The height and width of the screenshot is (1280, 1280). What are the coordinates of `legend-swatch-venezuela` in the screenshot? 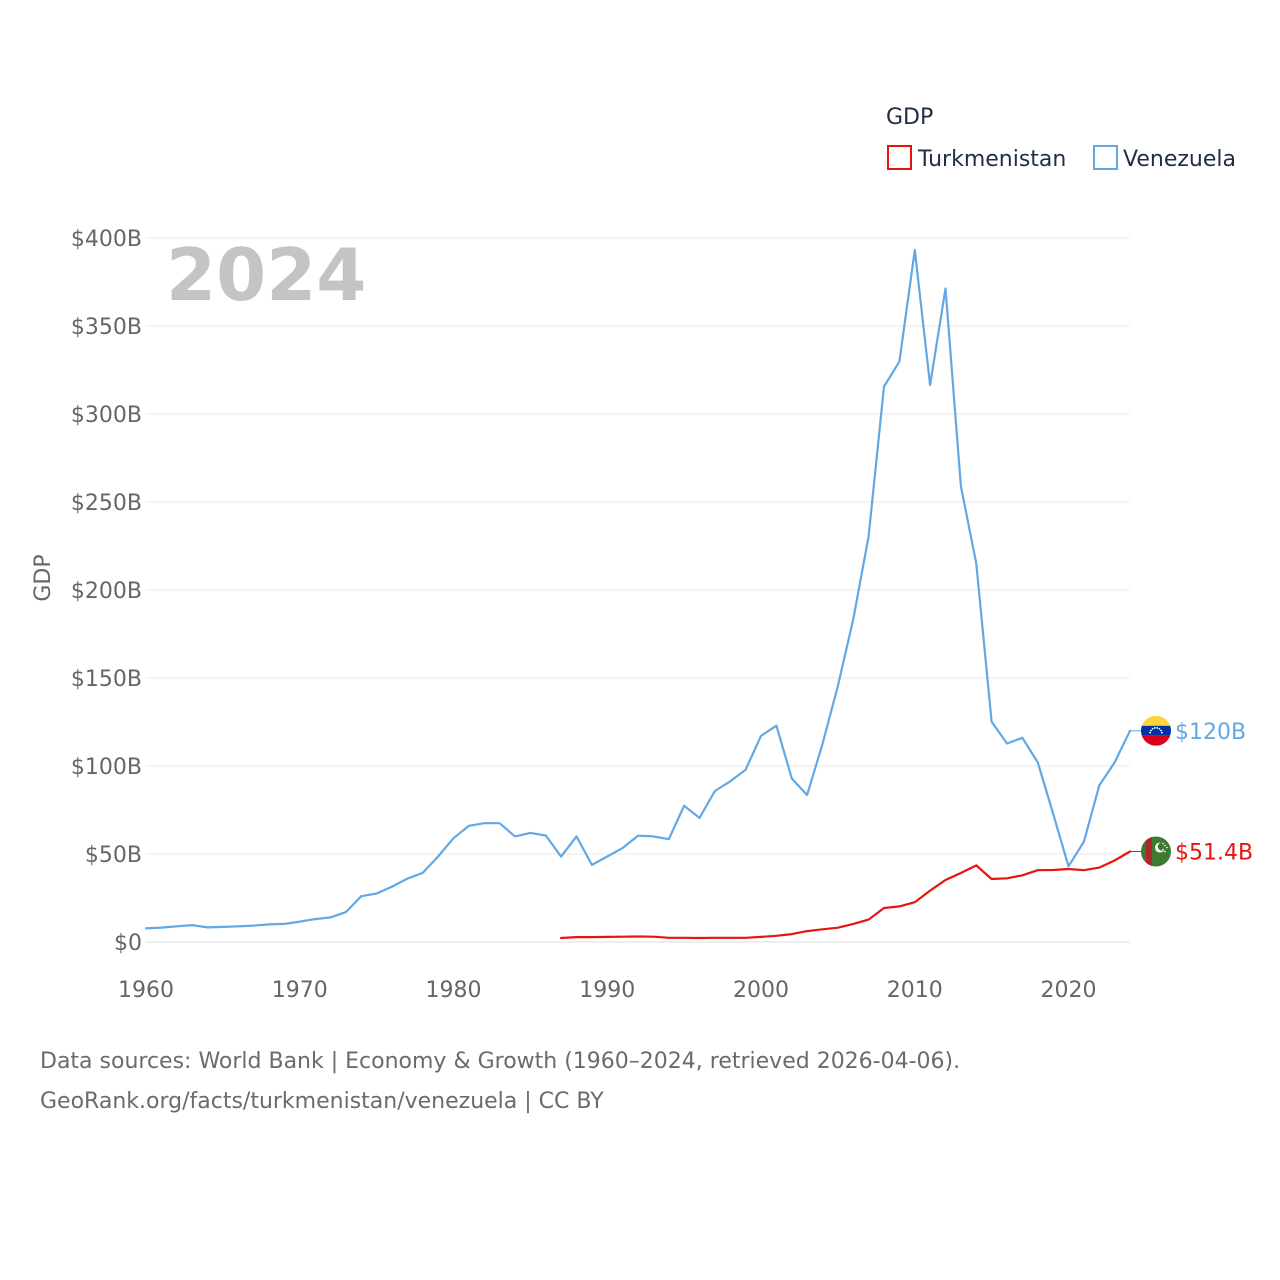 It's located at (1105, 157).